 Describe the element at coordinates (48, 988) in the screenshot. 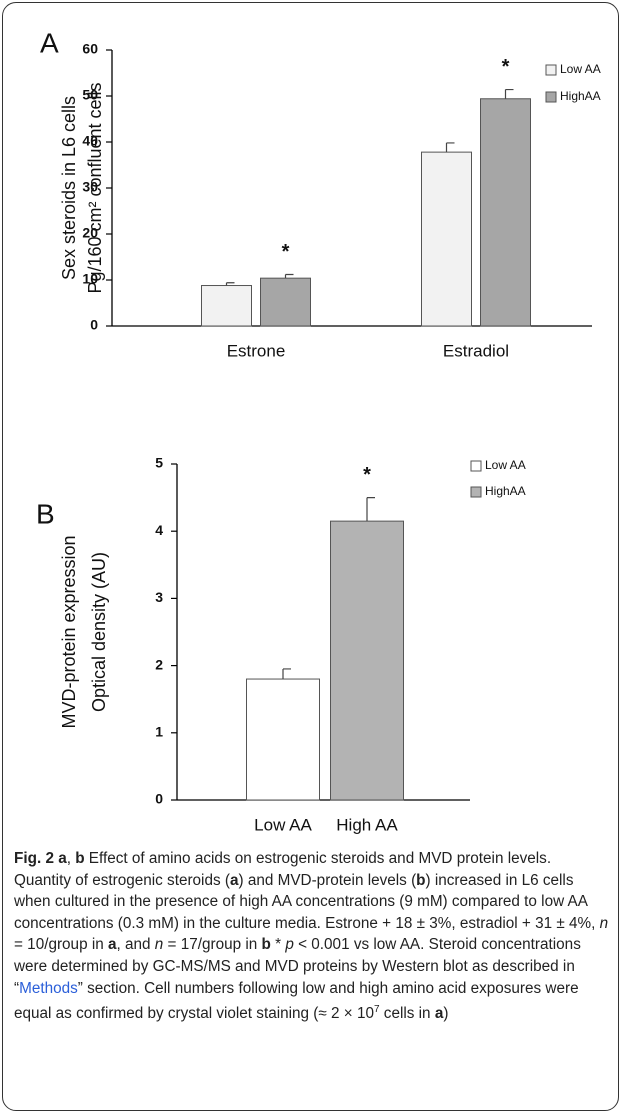

I see `methods-link: Methods` at that location.